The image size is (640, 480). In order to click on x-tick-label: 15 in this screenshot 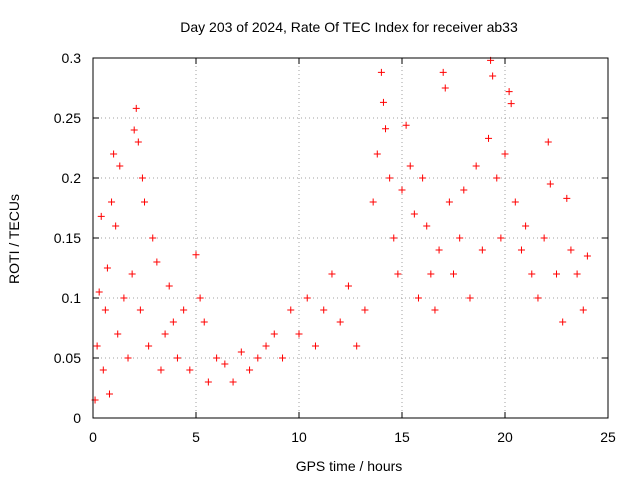, I will do `click(402, 437)`.